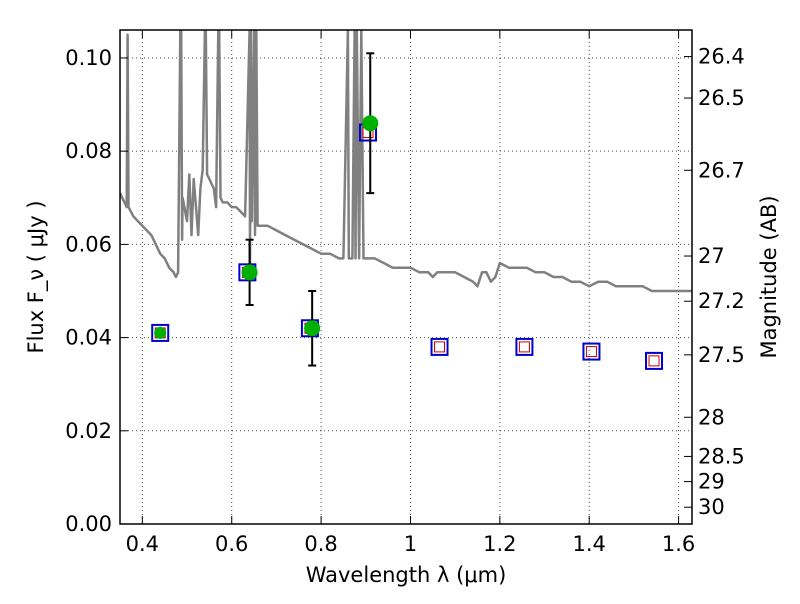 This screenshot has height=604, width=800. I want to click on right-tick-label: 28, so click(711, 417).